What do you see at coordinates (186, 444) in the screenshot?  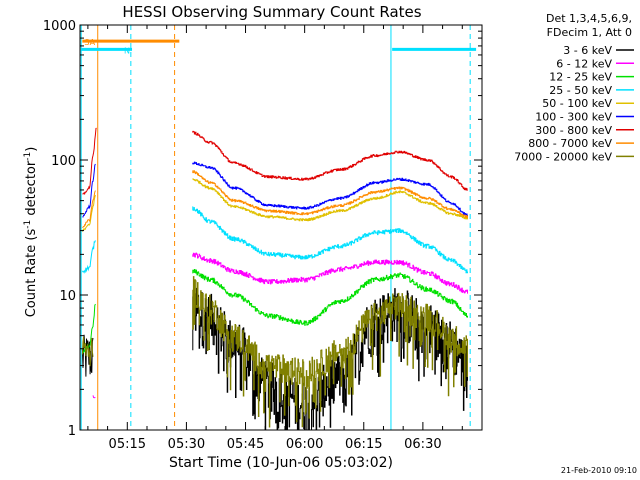 I see `x-tick-label: 05:30` at bounding box center [186, 444].